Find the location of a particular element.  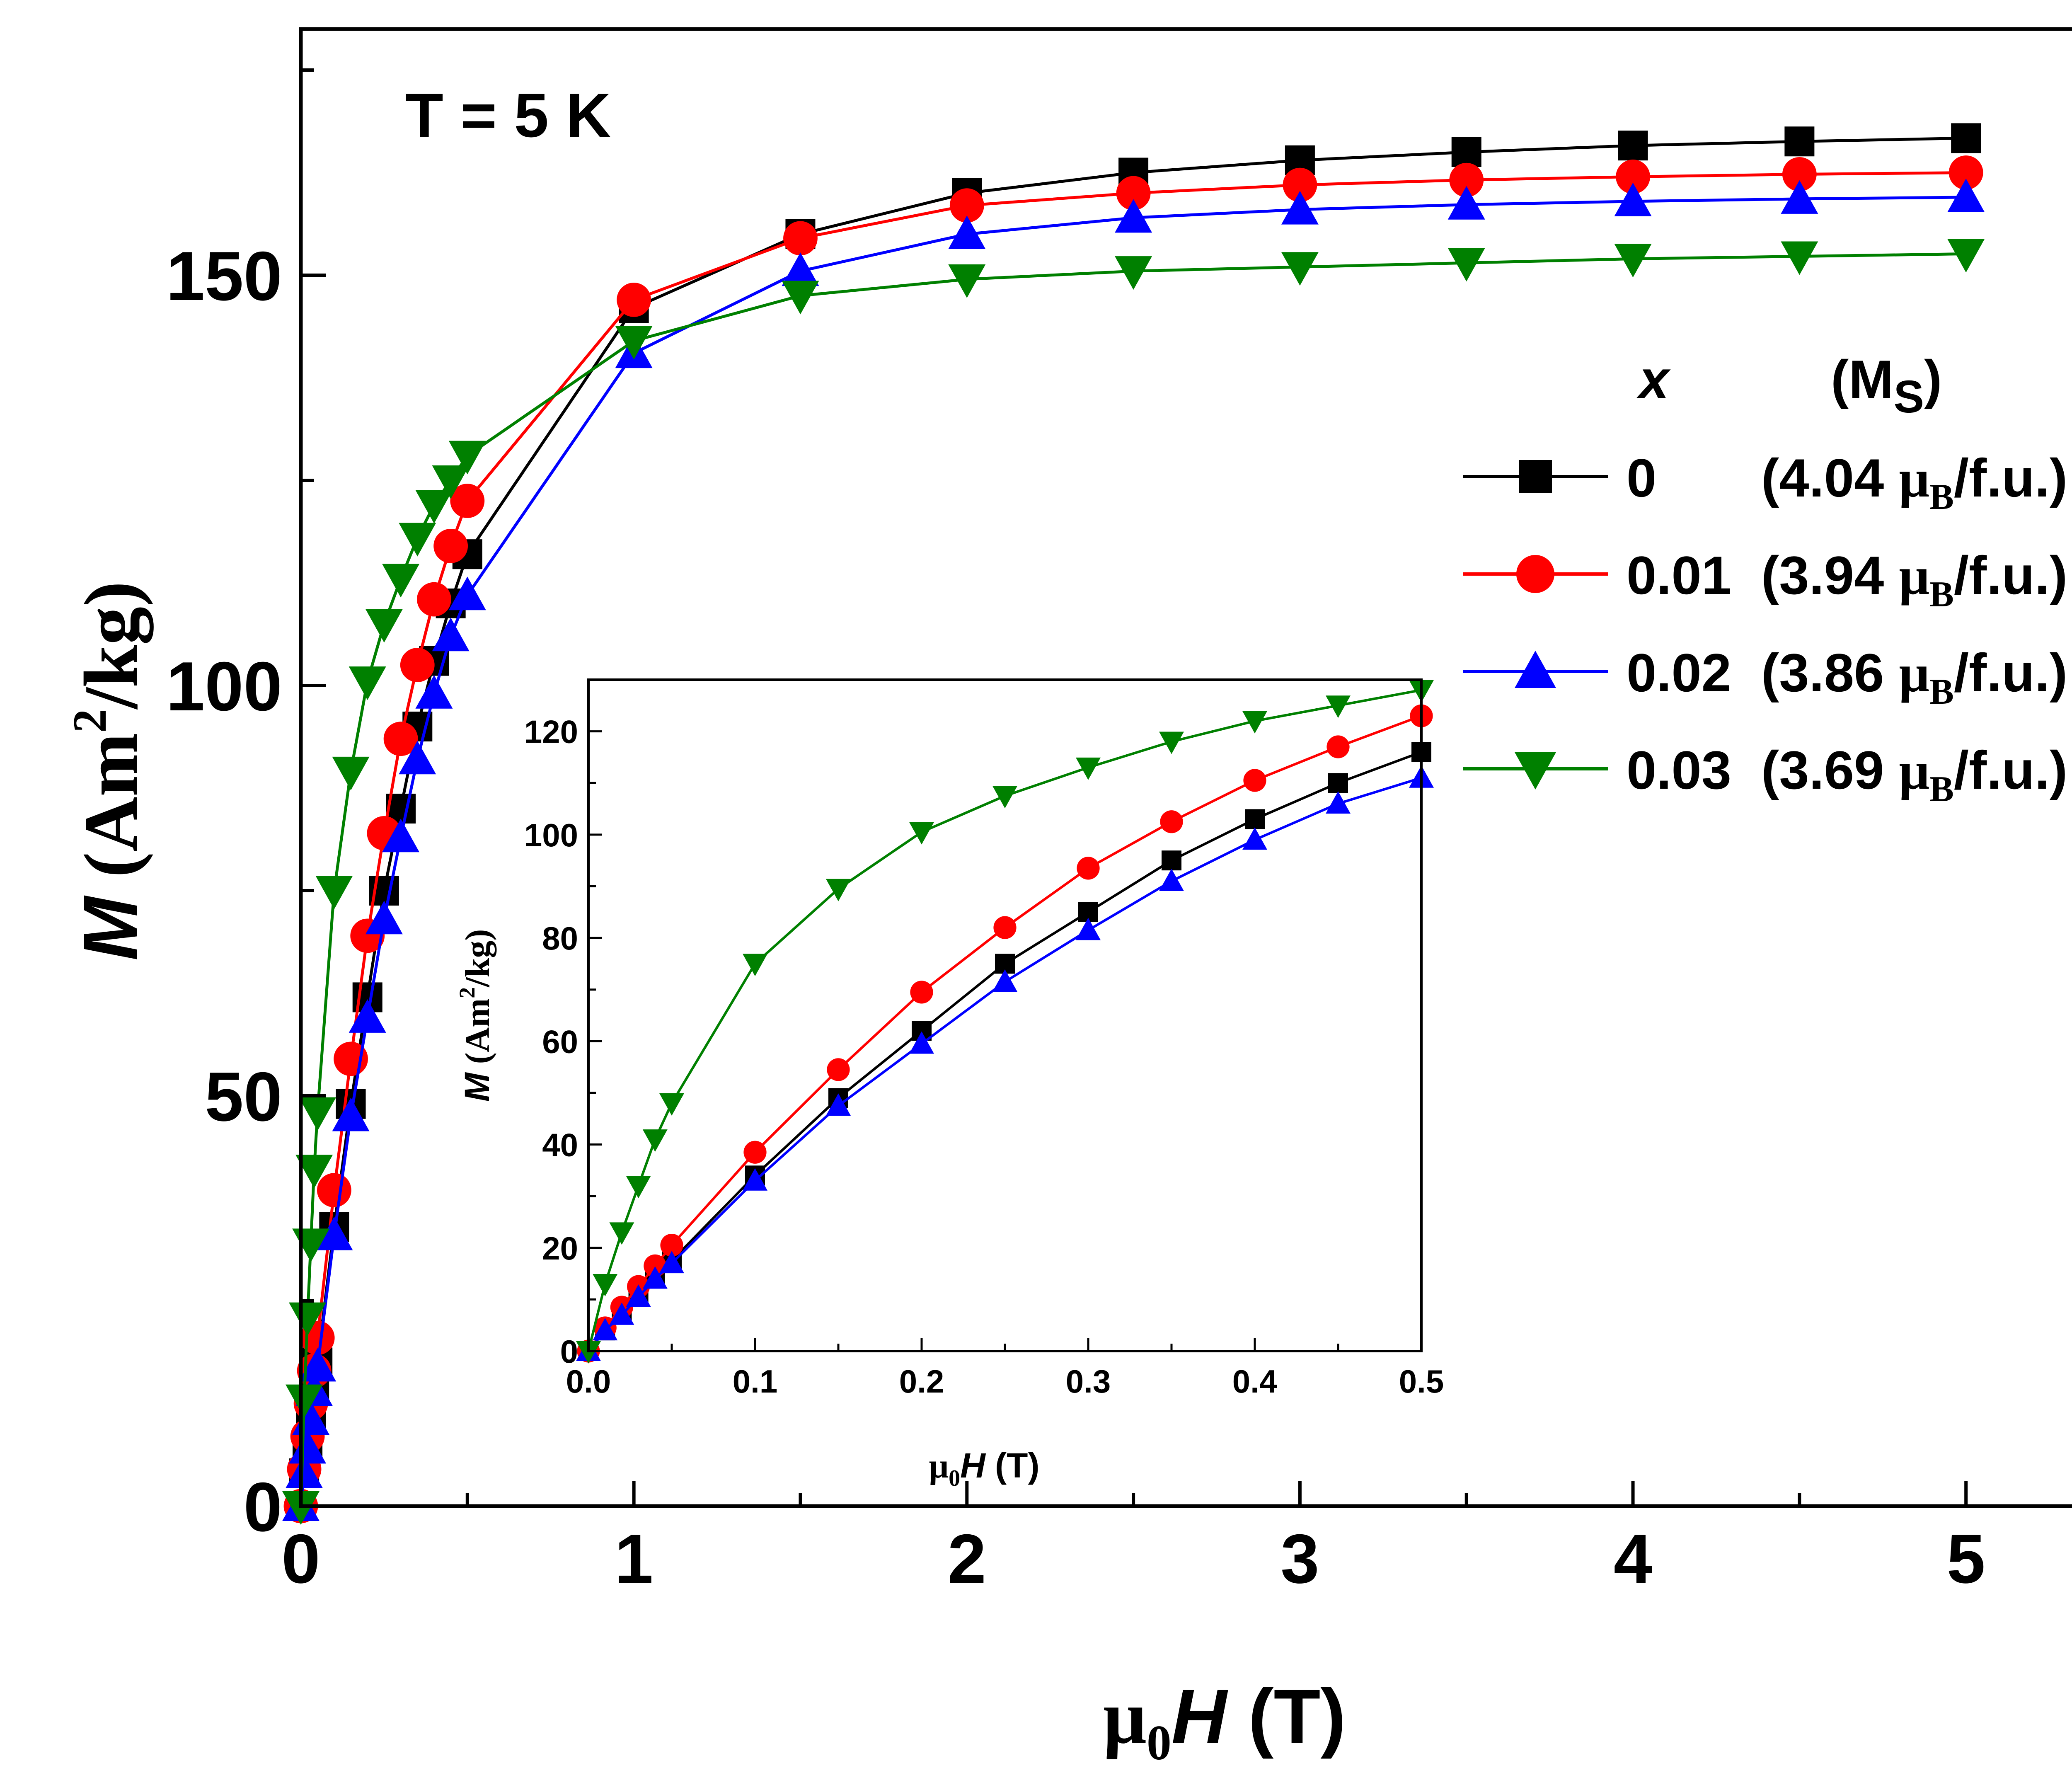

legend-x-value-3: 0.03 is located at coordinates (1679, 770).